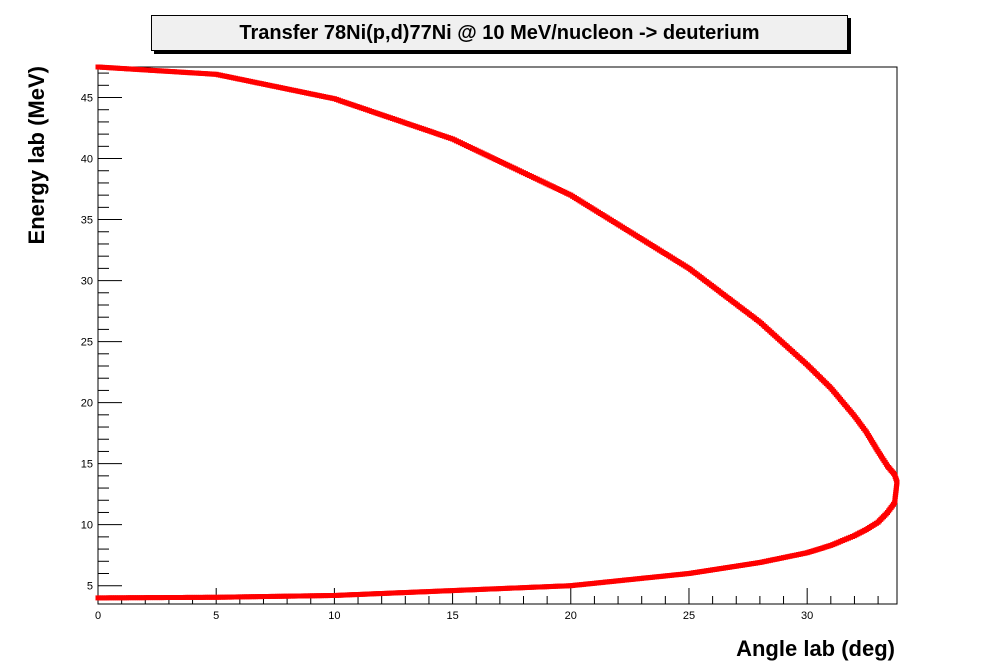 The height and width of the screenshot is (672, 996). Describe the element at coordinates (334, 616) in the screenshot. I see `x-tick-label: 10` at that location.